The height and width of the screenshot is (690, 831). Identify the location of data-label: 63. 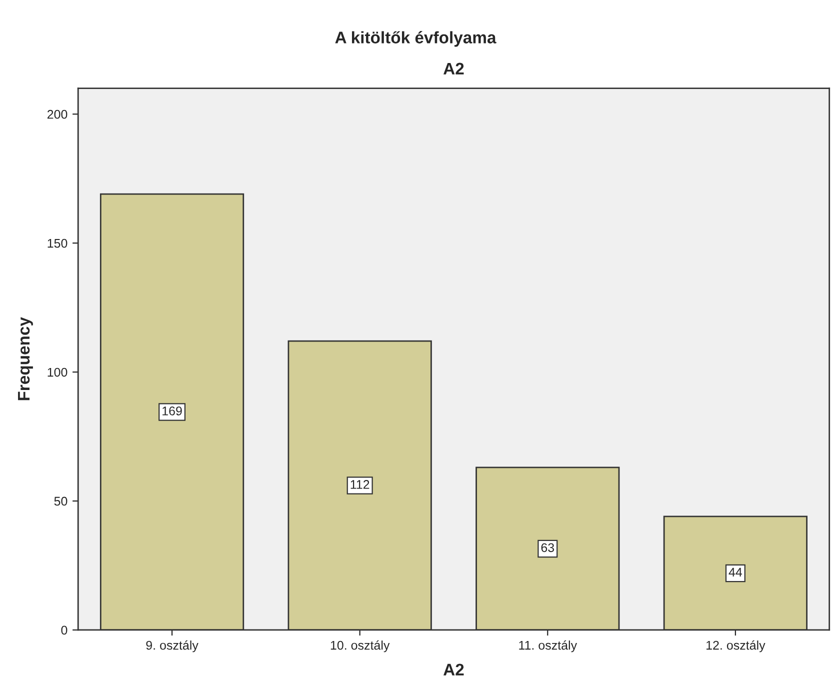
(547, 547).